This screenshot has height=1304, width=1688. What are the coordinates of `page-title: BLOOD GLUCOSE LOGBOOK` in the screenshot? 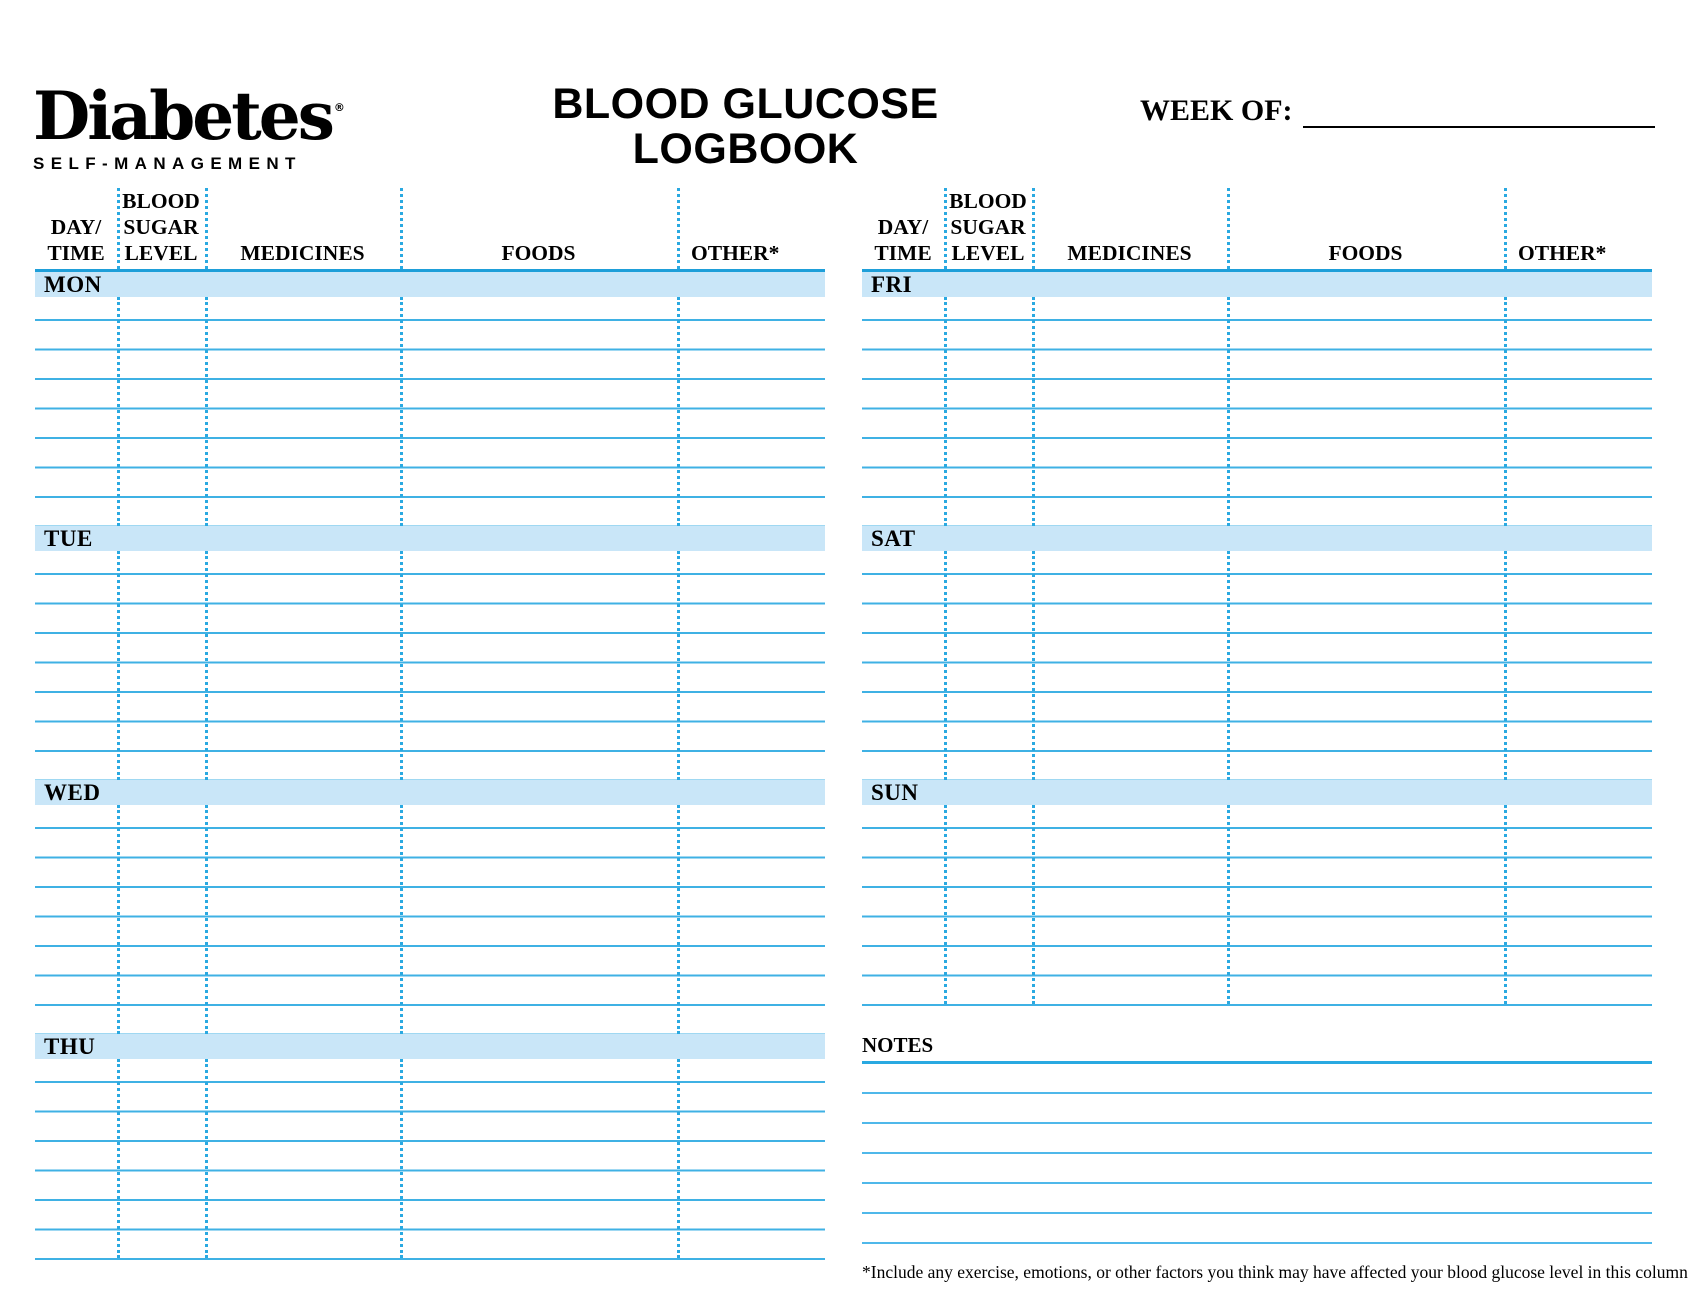 It's located at (745, 127).